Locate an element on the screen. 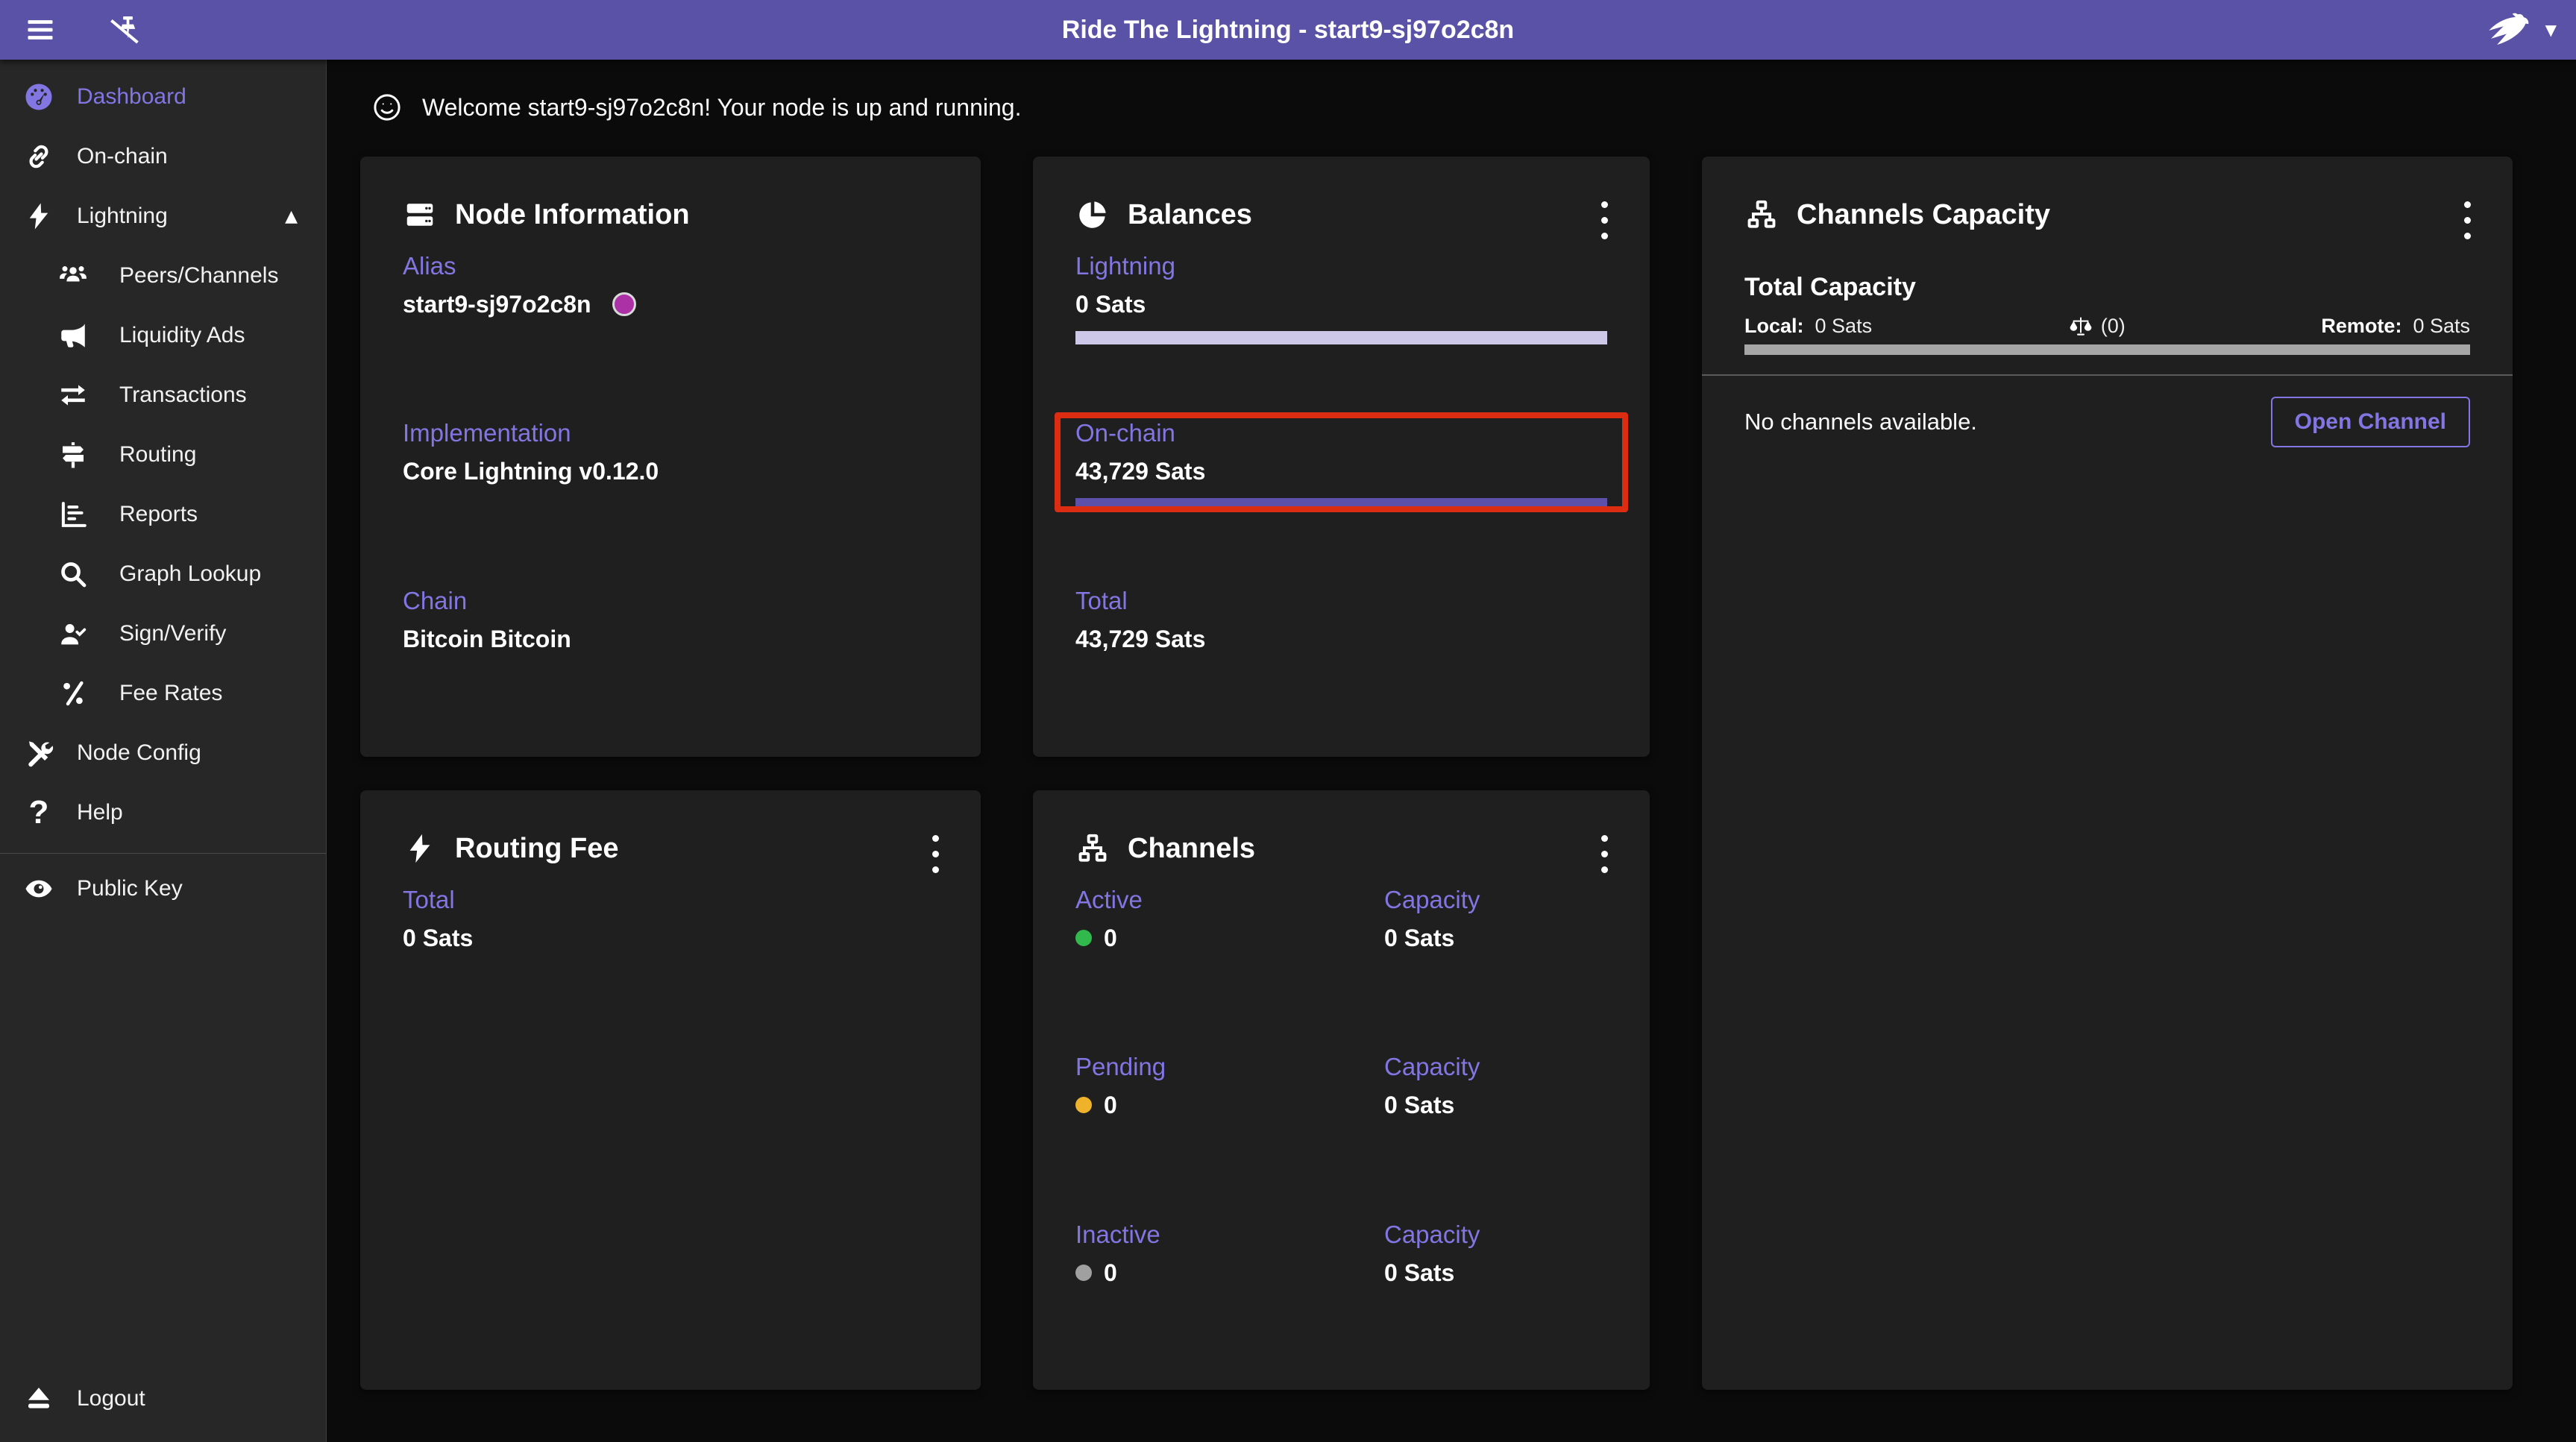 The height and width of the screenshot is (1442, 2576). sidebar-item-sign-verify: Sign/Verify is located at coordinates (163, 634).